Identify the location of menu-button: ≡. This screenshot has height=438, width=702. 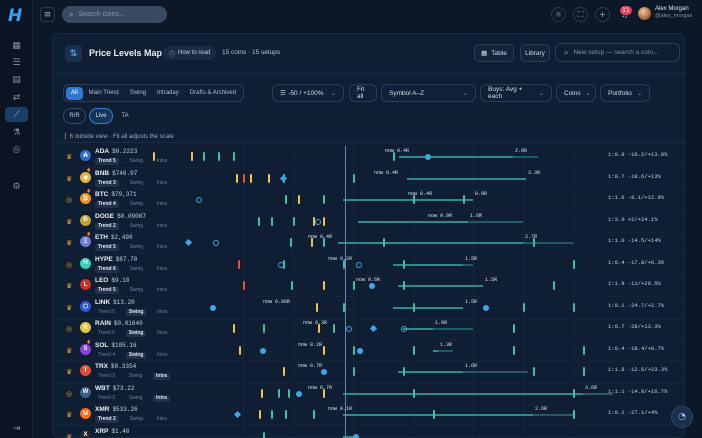
(47, 14).